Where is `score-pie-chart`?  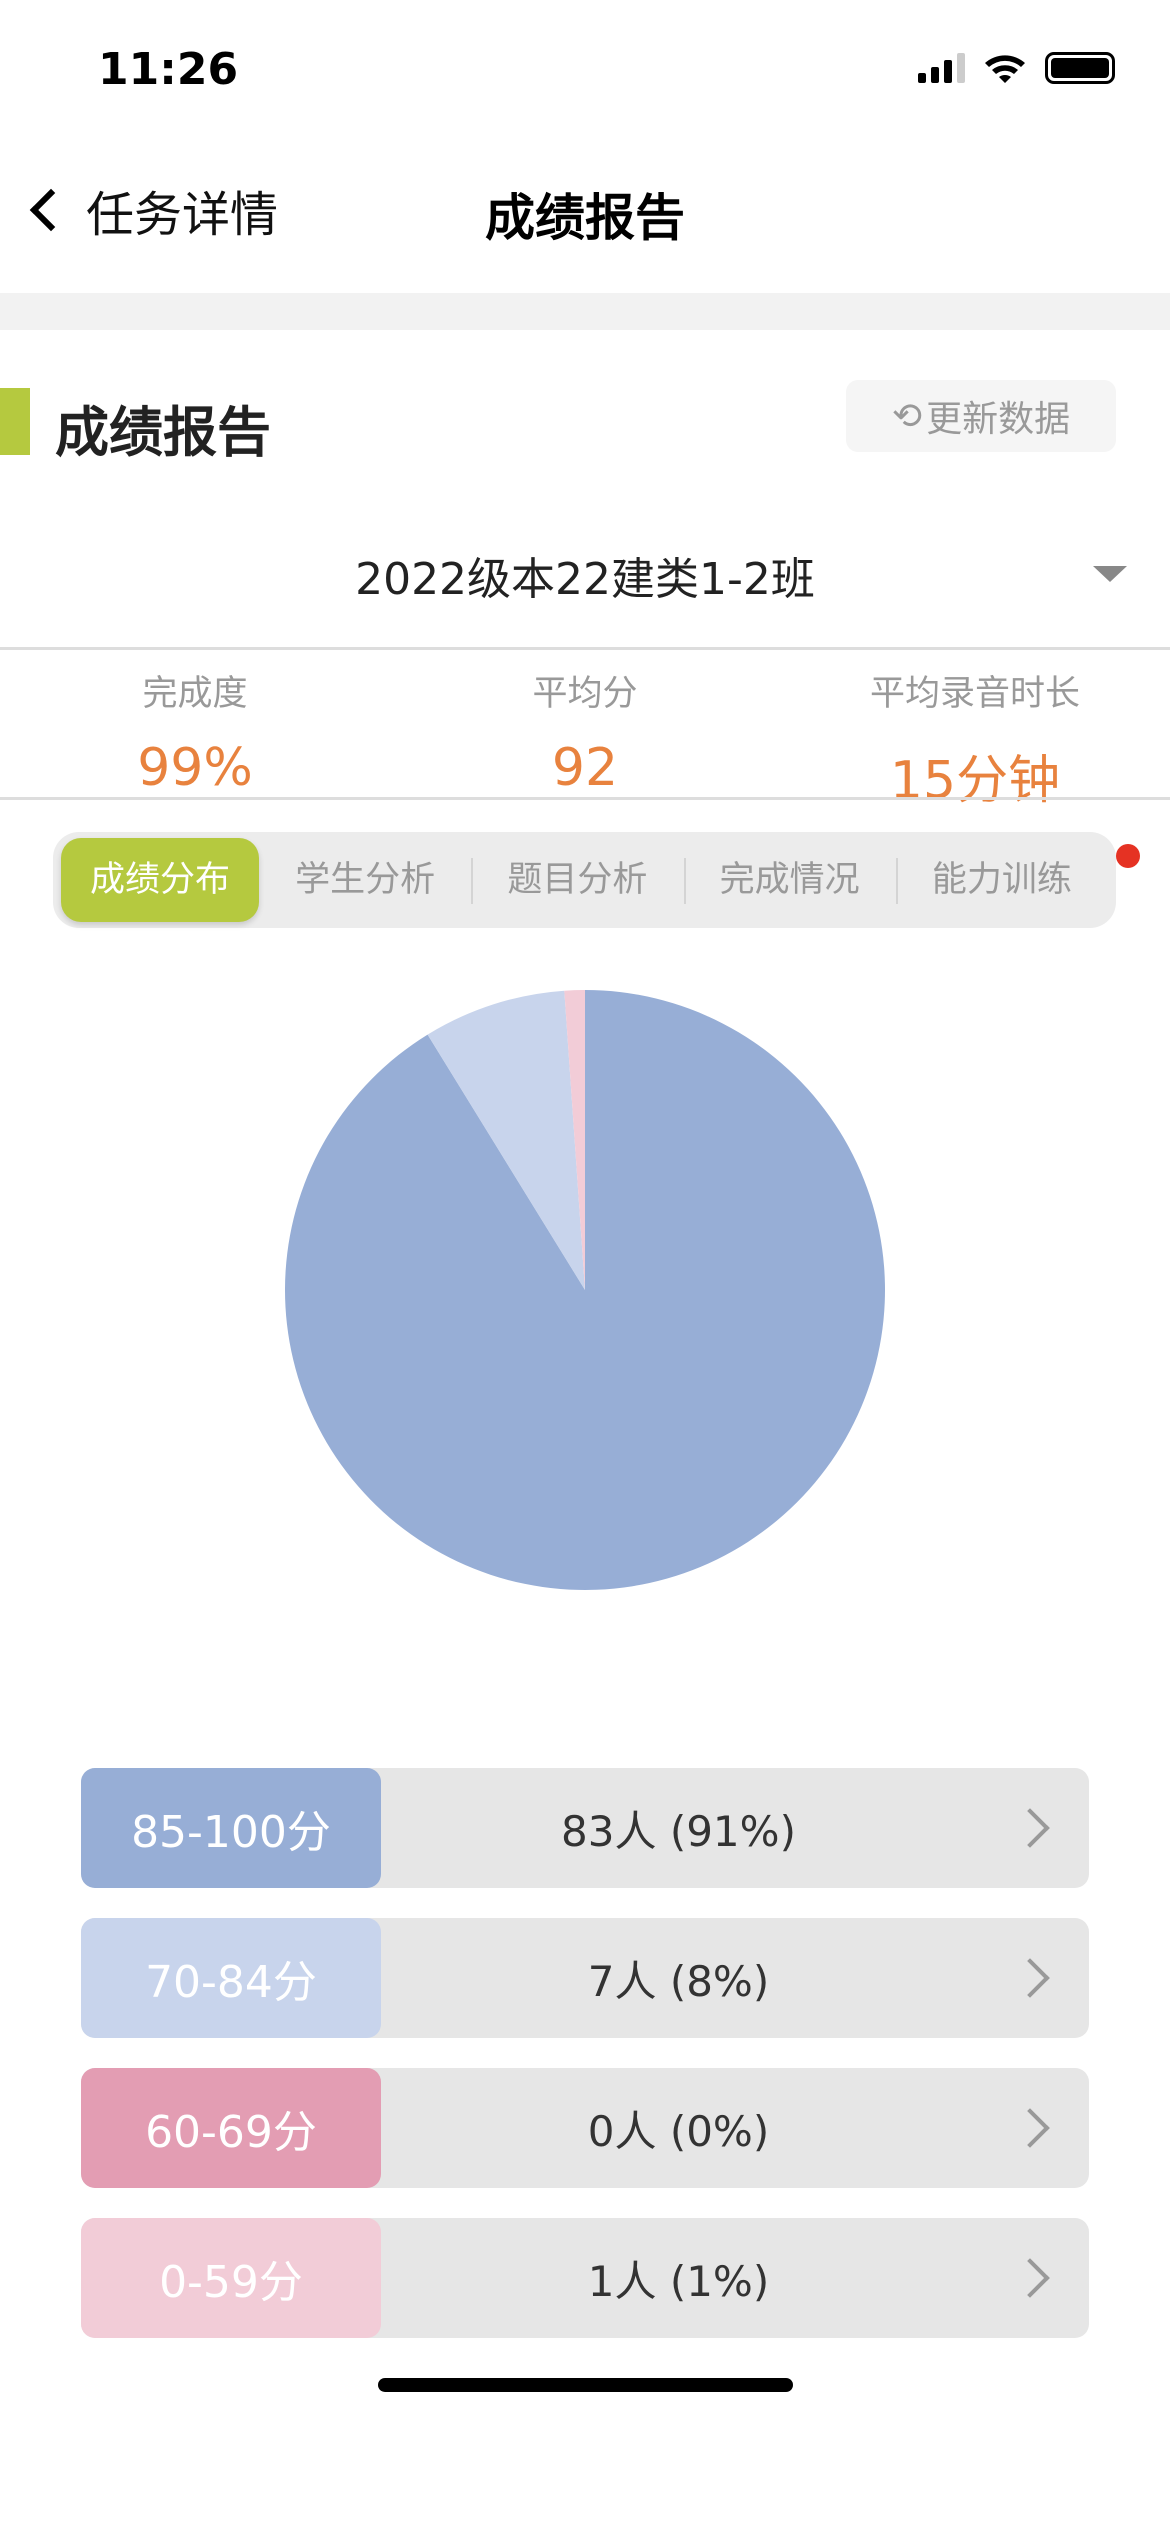 score-pie-chart is located at coordinates (585, 1290).